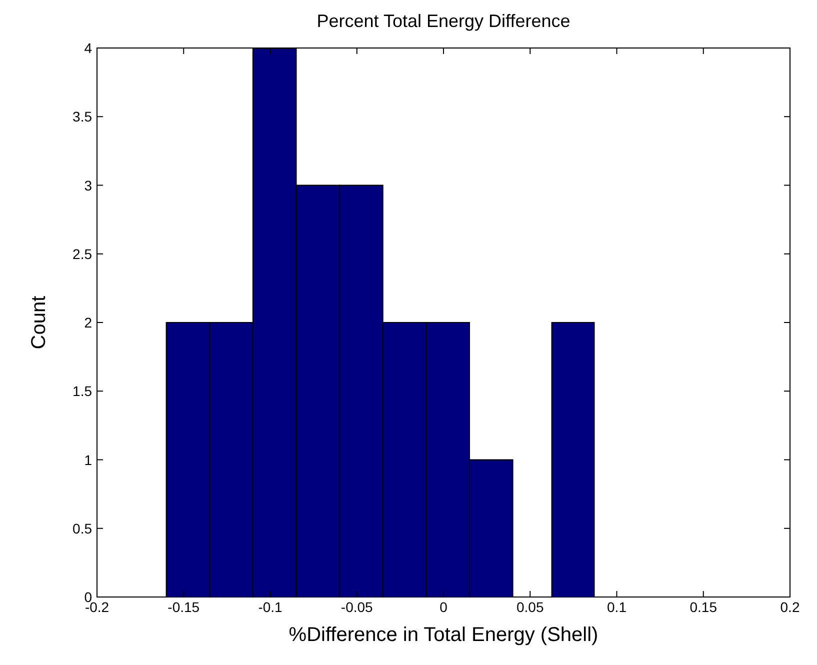 This screenshot has width=817, height=665. Describe the element at coordinates (184, 607) in the screenshot. I see `x-tick-label: -0.15` at that location.